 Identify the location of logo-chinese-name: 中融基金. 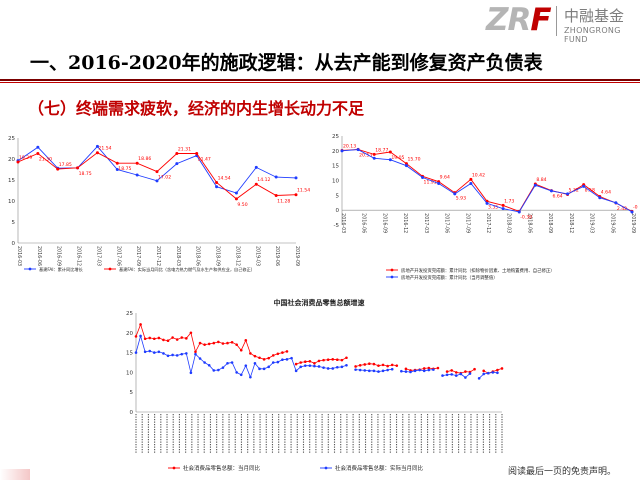
(594, 16).